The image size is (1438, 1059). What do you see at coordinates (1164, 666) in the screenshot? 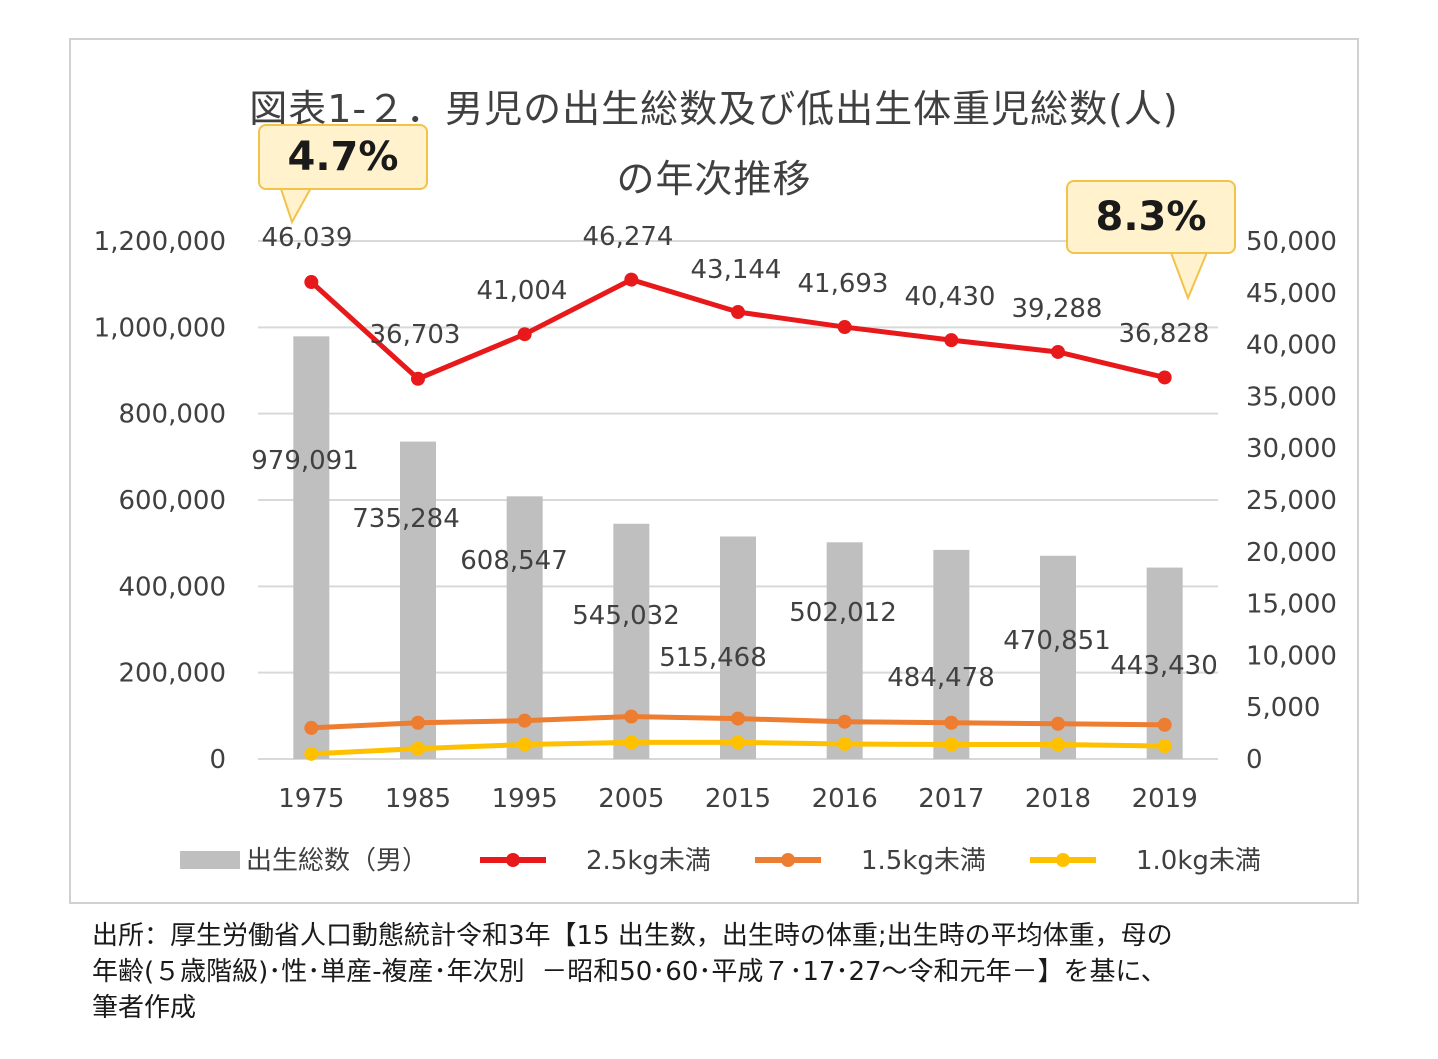
I see `bar-data-label: 443,430` at bounding box center [1164, 666].